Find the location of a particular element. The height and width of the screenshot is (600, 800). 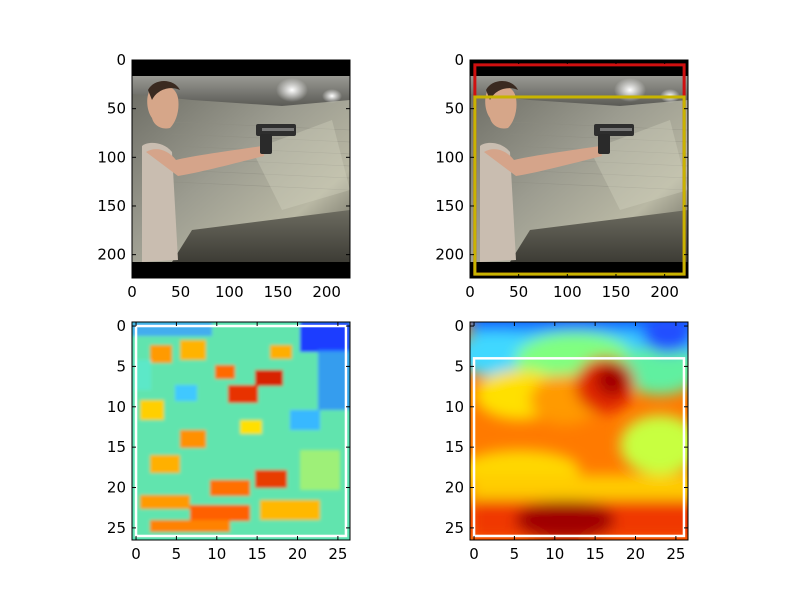

panel-smooth-heatmap: 0 5 10 15 20 25 0 5 10 15 20 25 is located at coordinates (567, 440).